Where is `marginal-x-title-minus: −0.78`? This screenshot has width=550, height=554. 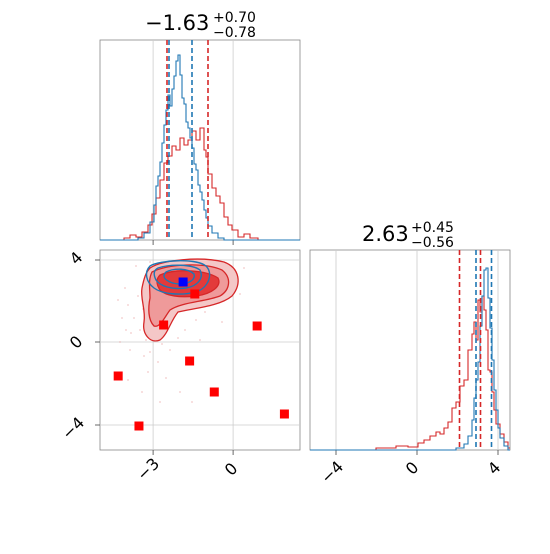
marginal-x-title-minus: −0.78 is located at coordinates (234, 33).